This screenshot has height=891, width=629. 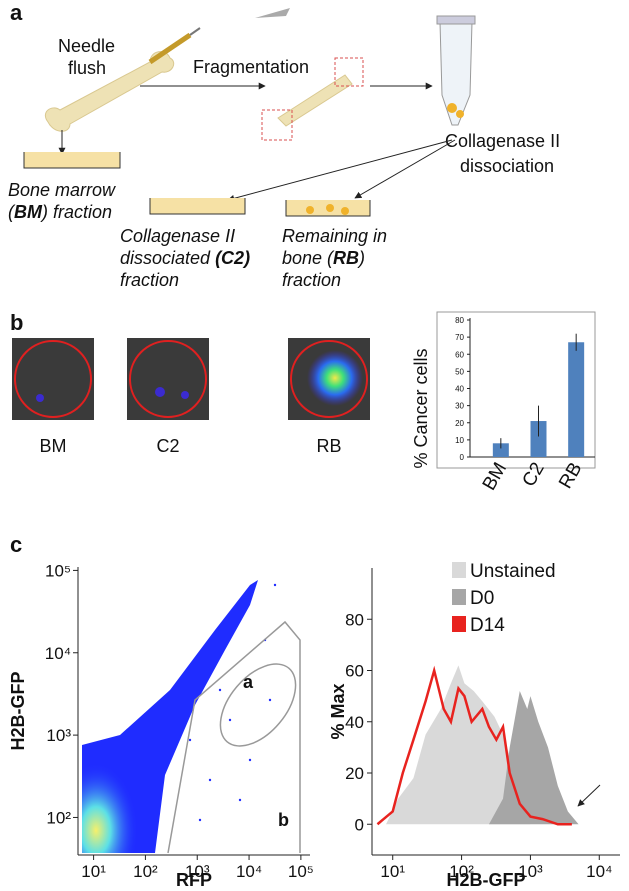 I want to click on bone-fragment, so click(x=315, y=100).